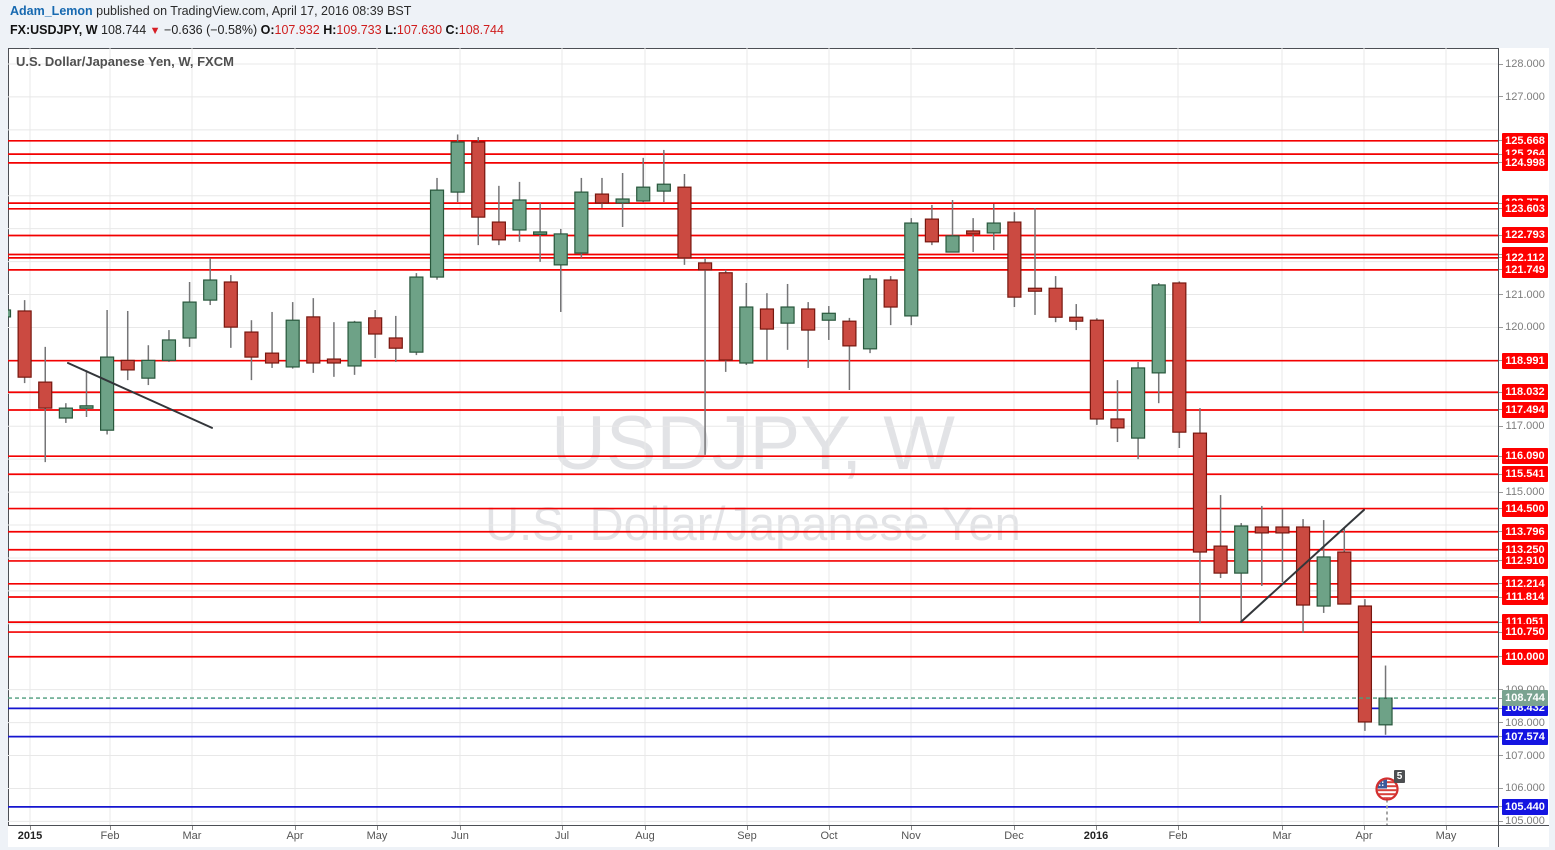 This screenshot has width=1555, height=850. I want to click on price-label-red: 114.500, so click(1525, 508).